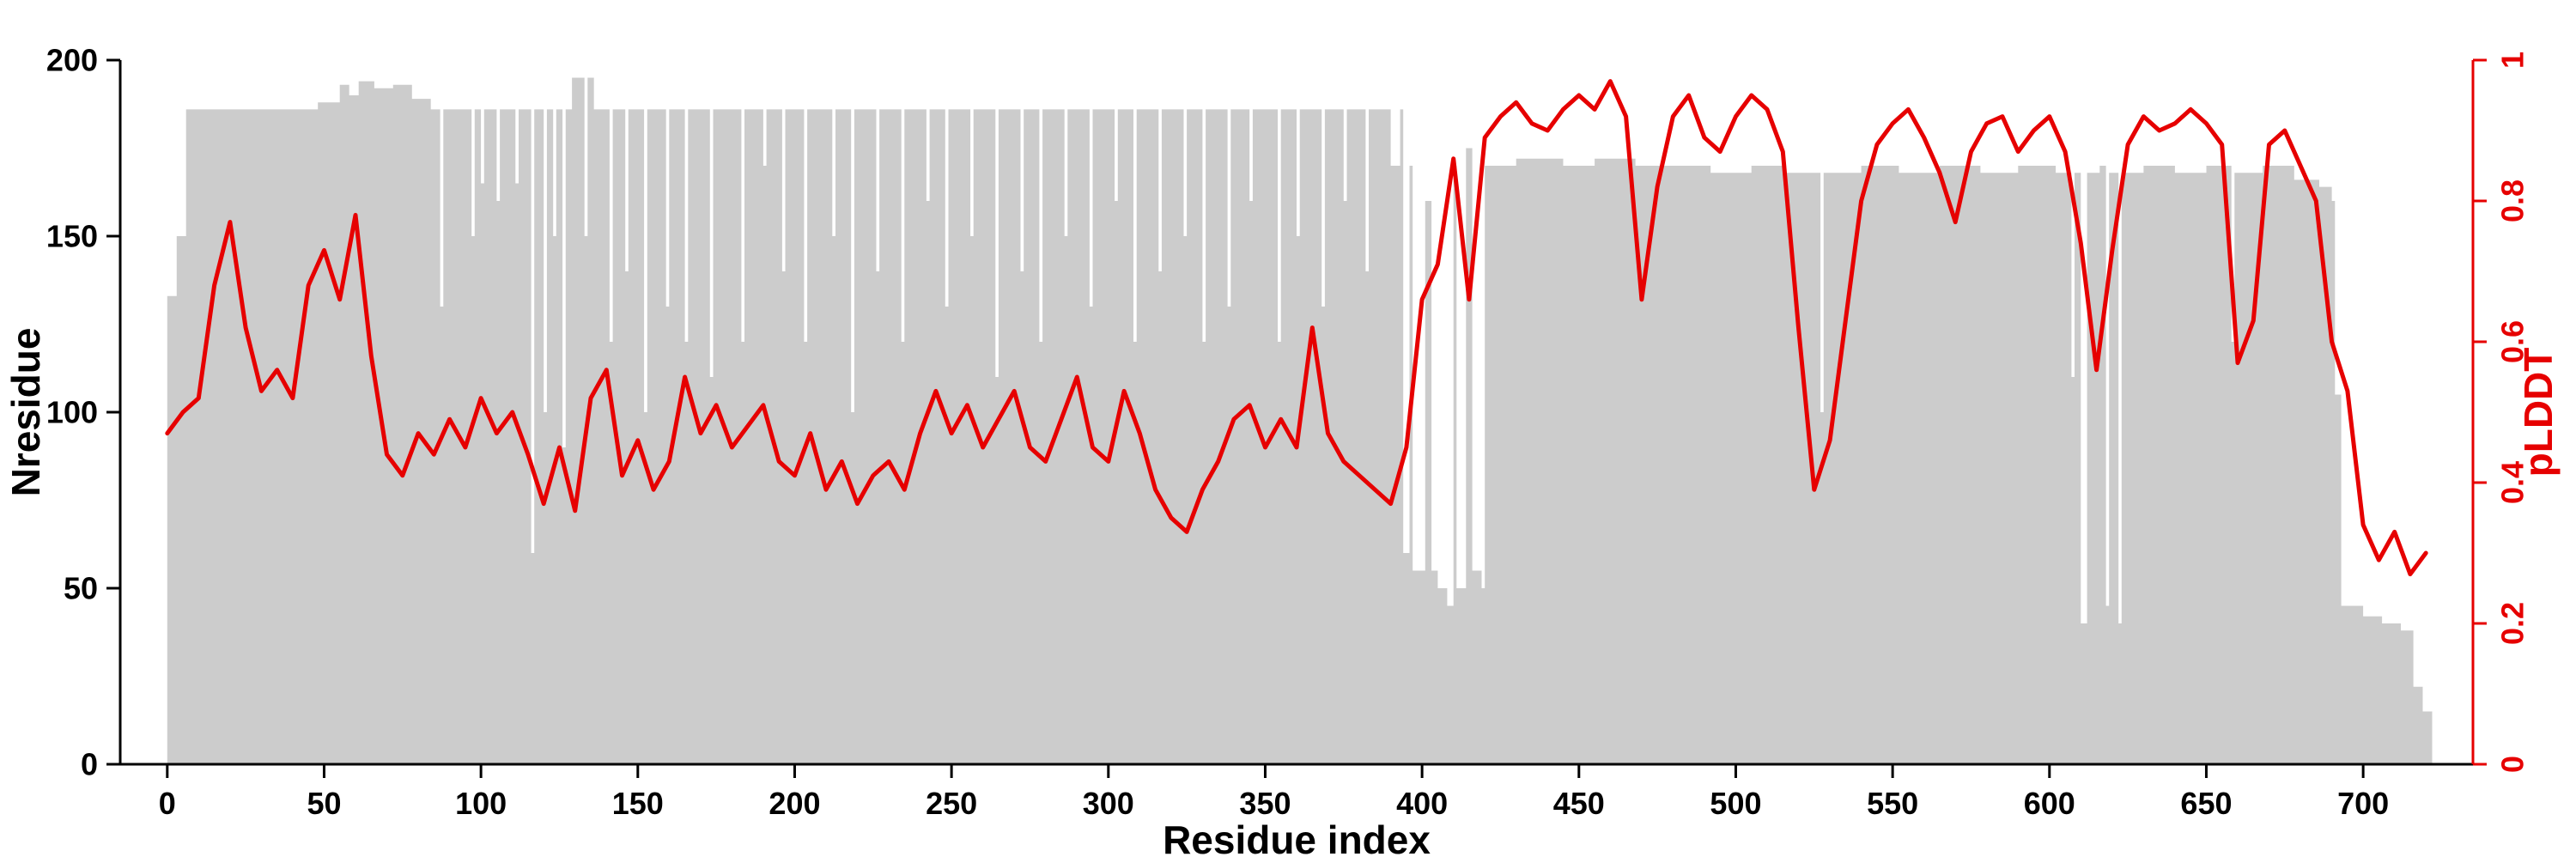 The width and height of the screenshot is (2576, 863). What do you see at coordinates (2513, 61) in the screenshot?
I see `right-axis-tick-label: 1` at bounding box center [2513, 61].